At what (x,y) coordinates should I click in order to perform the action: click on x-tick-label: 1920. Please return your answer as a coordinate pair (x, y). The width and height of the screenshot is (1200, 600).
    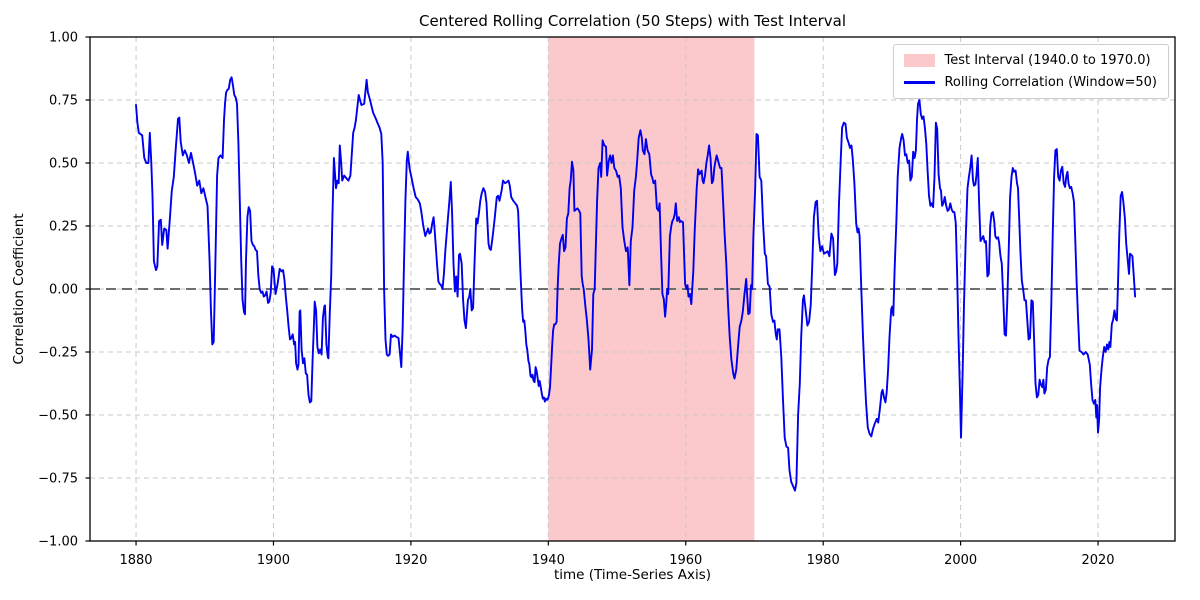
    Looking at the image, I should click on (410, 560).